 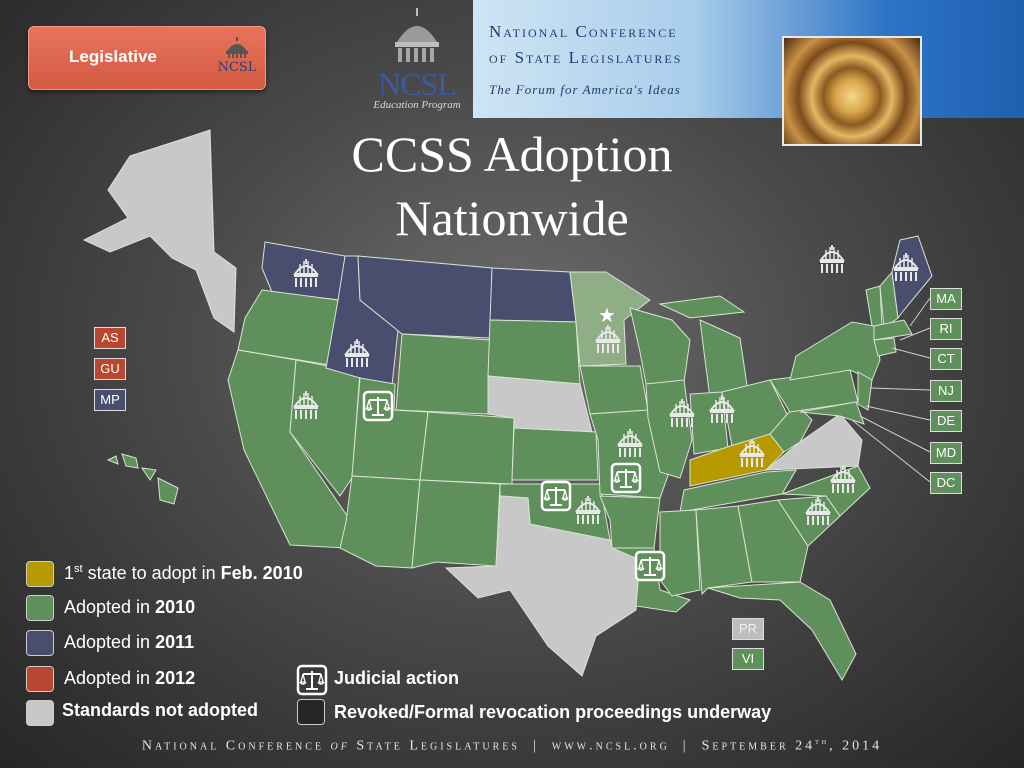 I want to click on ncsl-education-logo: NCSL Education Program, so click(x=417, y=62).